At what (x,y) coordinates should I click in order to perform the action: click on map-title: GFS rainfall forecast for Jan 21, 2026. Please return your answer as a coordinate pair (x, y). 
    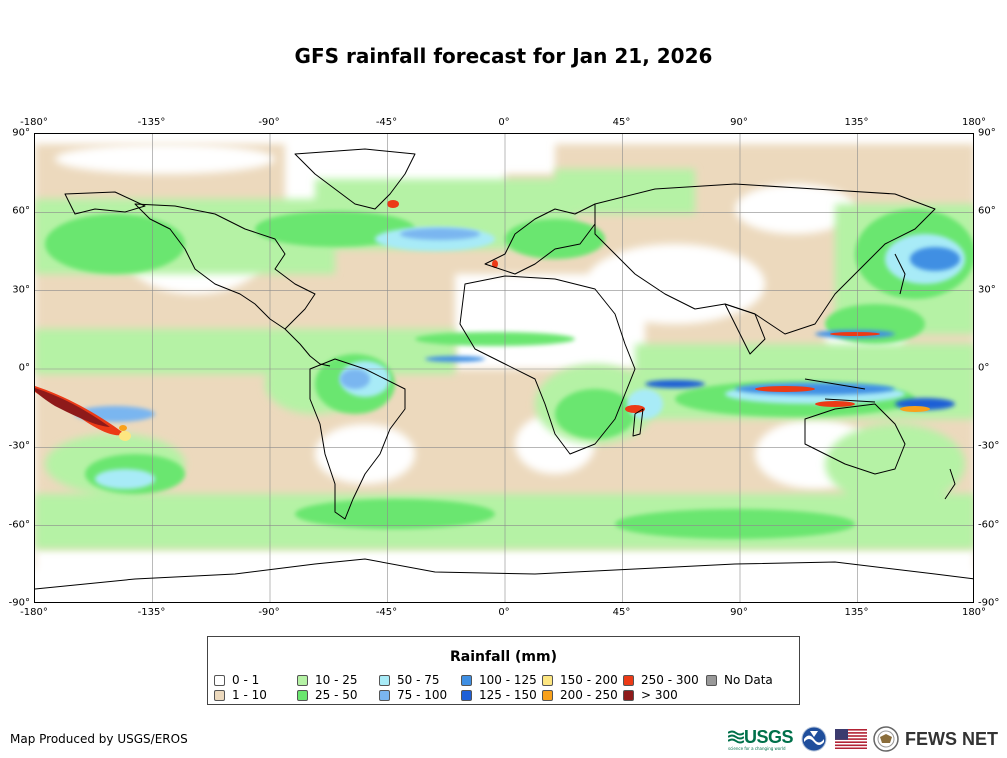
    Looking at the image, I should click on (503, 56).